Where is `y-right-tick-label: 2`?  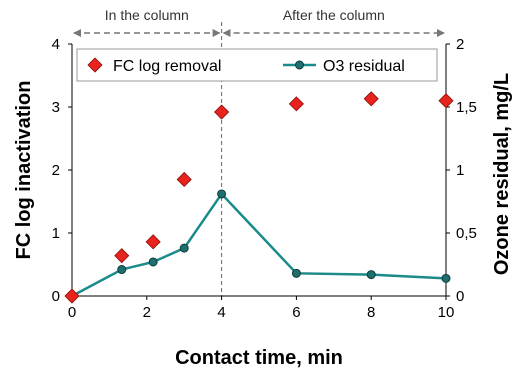 y-right-tick-label: 2 is located at coordinates (460, 44).